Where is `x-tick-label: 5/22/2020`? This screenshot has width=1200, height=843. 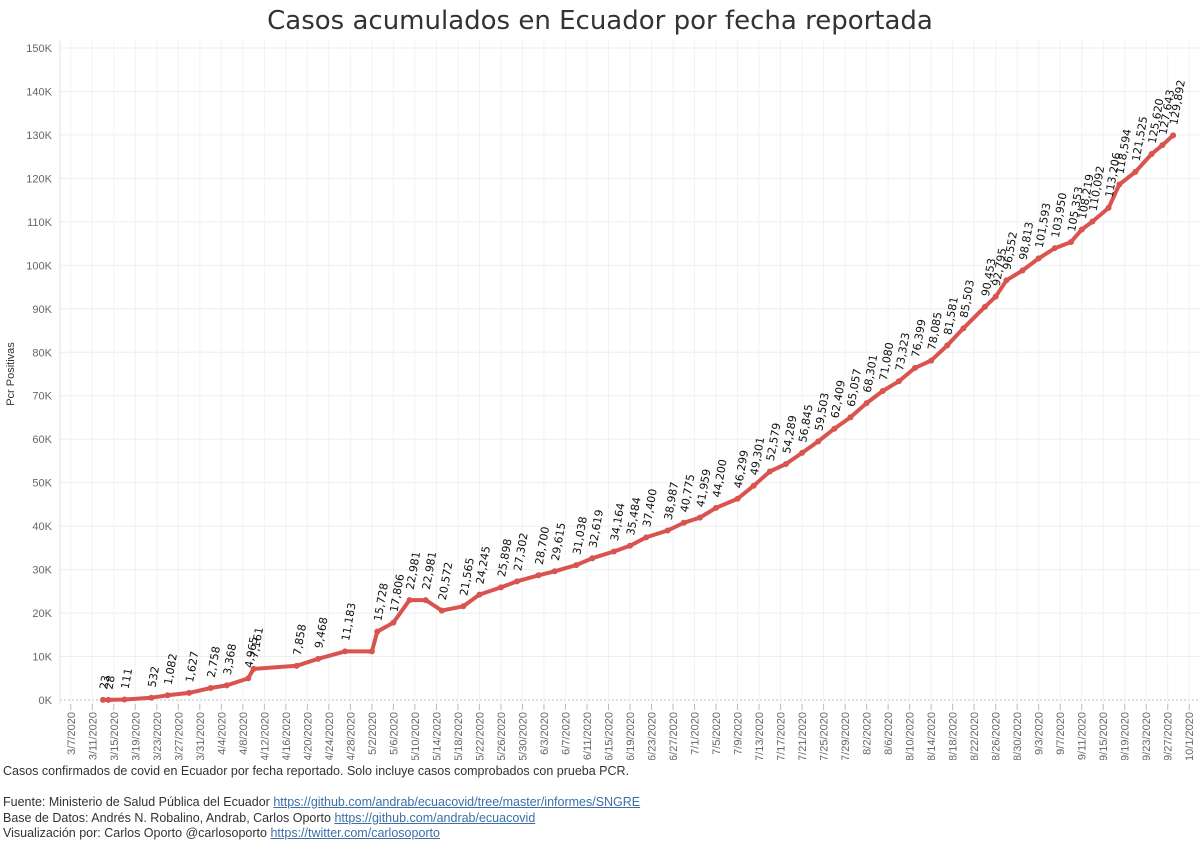 x-tick-label: 5/22/2020 is located at coordinates (480, 736).